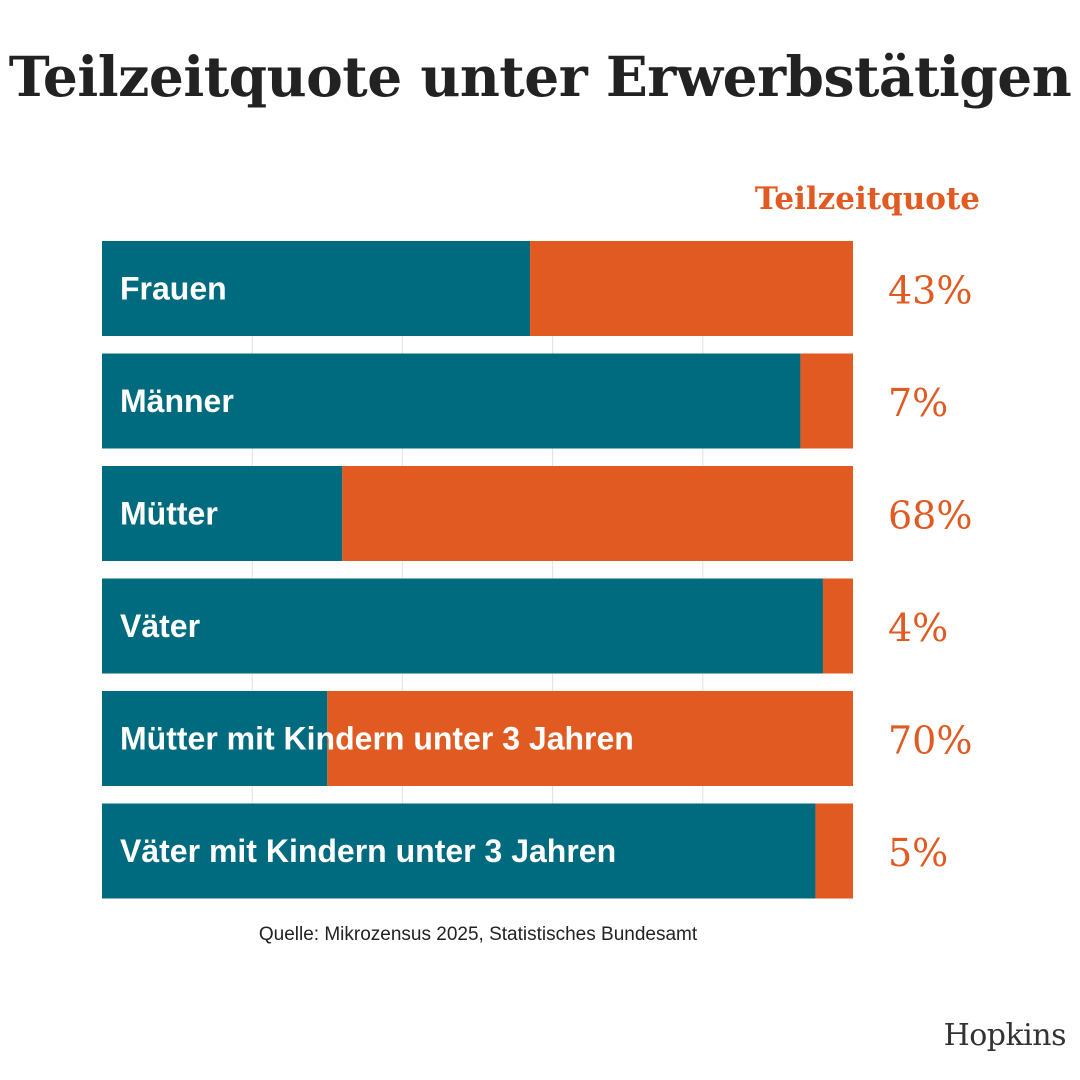  I want to click on value-label: 5%, so click(918, 853).